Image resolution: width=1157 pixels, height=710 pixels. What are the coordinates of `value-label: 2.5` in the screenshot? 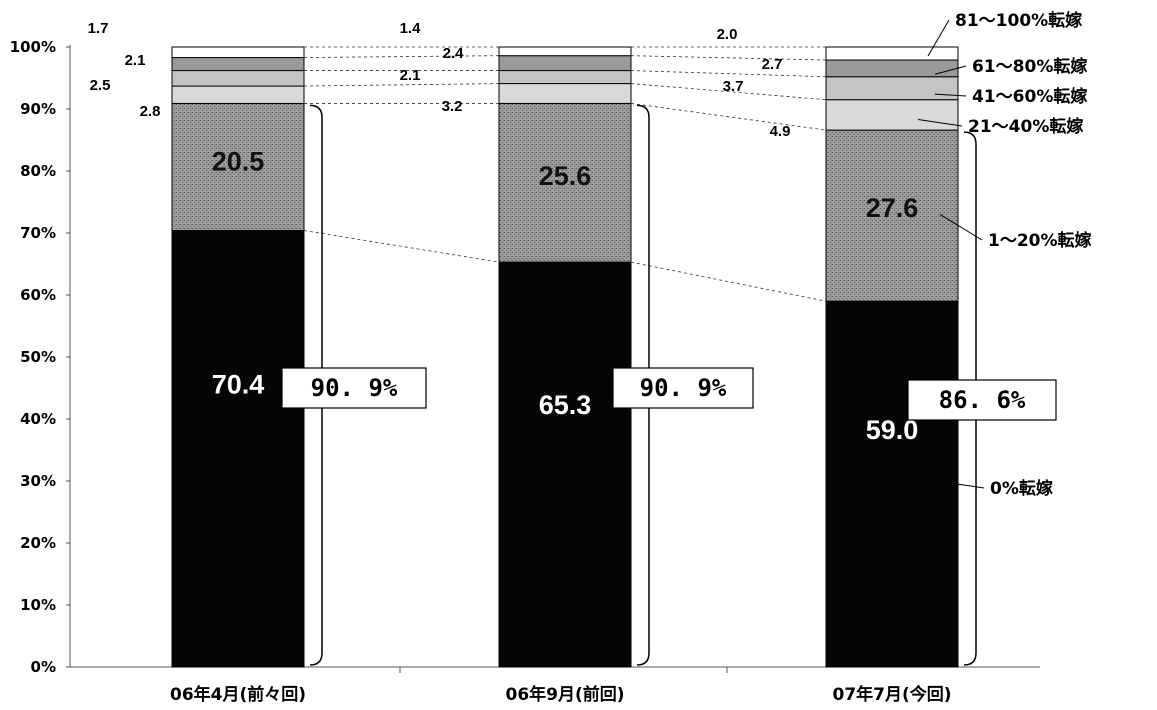 It's located at (100, 85).